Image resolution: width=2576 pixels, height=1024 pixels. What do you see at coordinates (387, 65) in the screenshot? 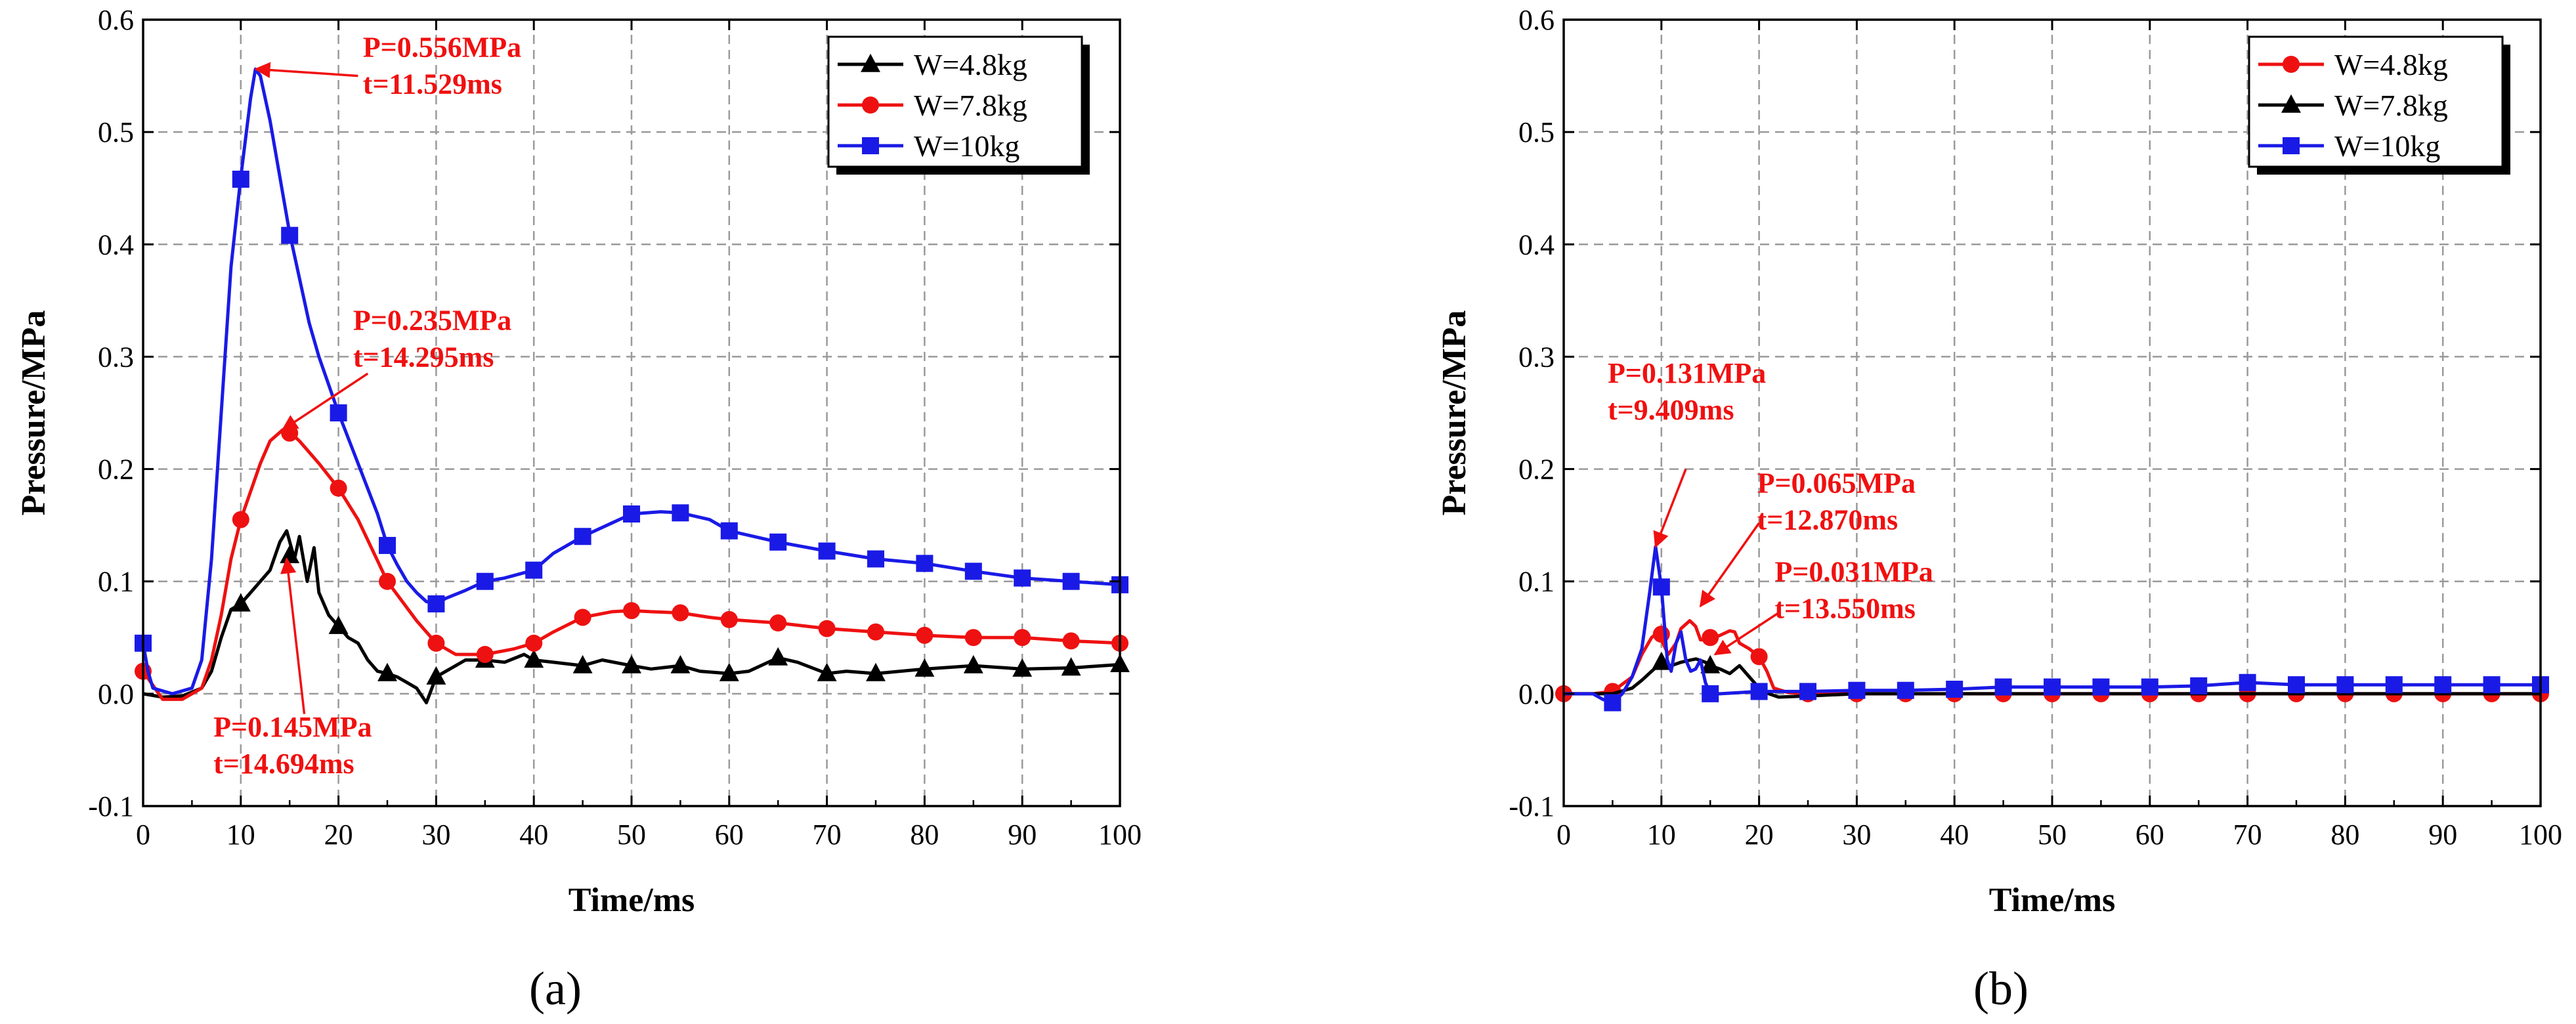
I see `annotation: P=0.556MPa t=11.529ms` at bounding box center [387, 65].